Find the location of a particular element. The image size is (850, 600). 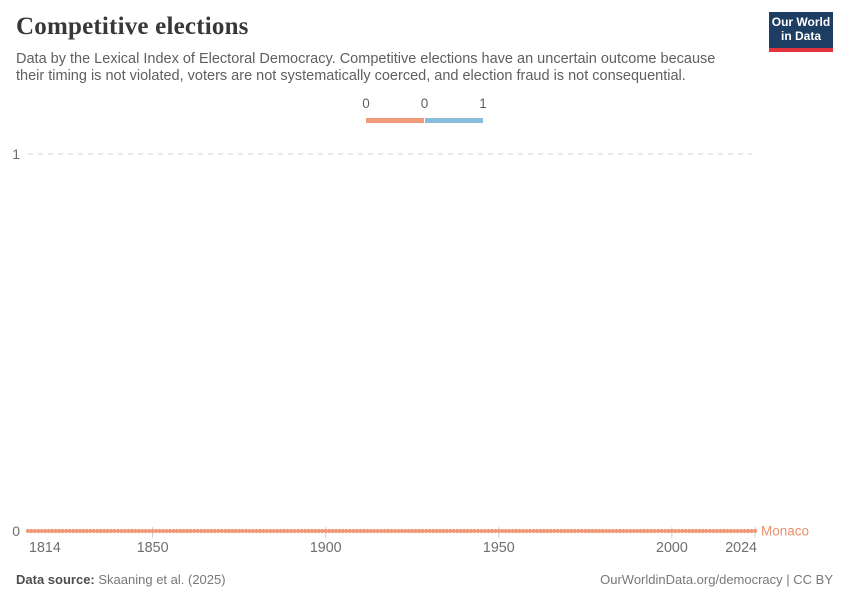

owid-logo: Our World in Data is located at coordinates (801, 32).